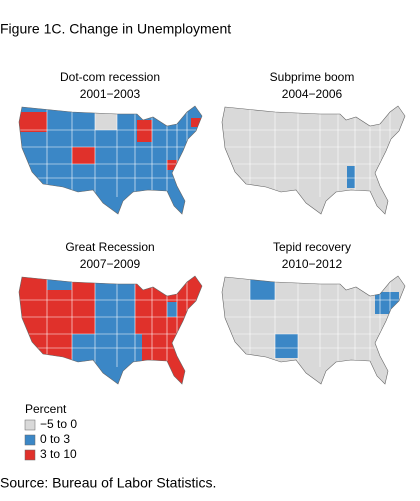 This screenshot has width=420, height=501. What do you see at coordinates (46, 409) in the screenshot?
I see `legend-title: Percent` at bounding box center [46, 409].